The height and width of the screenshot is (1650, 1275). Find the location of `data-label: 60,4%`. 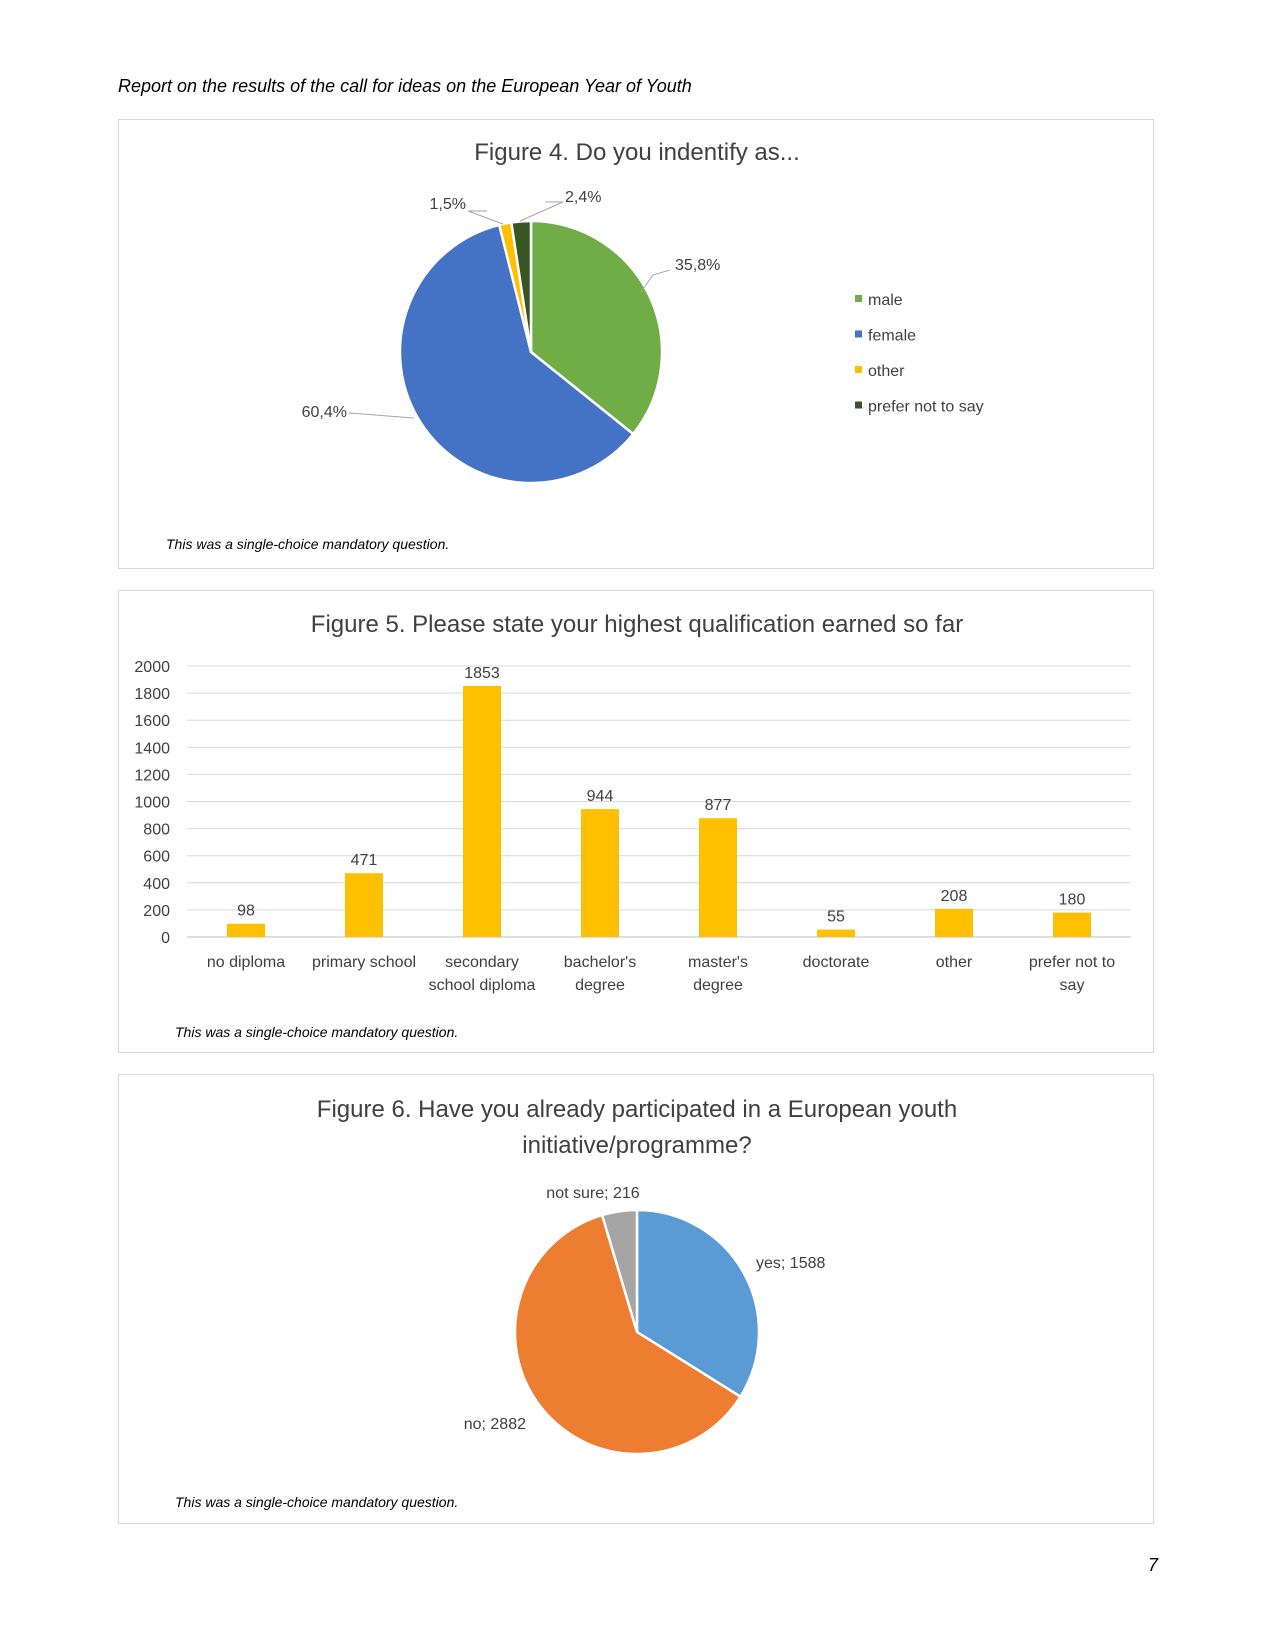

data-label: 60,4% is located at coordinates (324, 412).